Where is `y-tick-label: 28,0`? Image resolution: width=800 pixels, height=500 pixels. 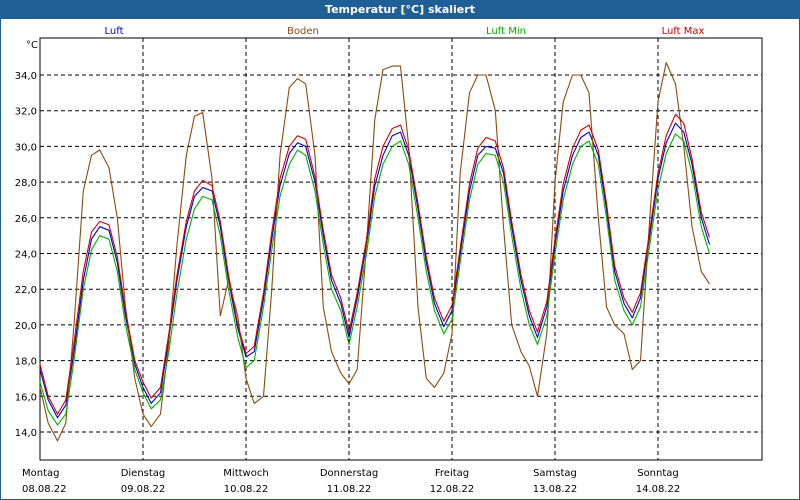 y-tick-label: 28,0 is located at coordinates (26, 183).